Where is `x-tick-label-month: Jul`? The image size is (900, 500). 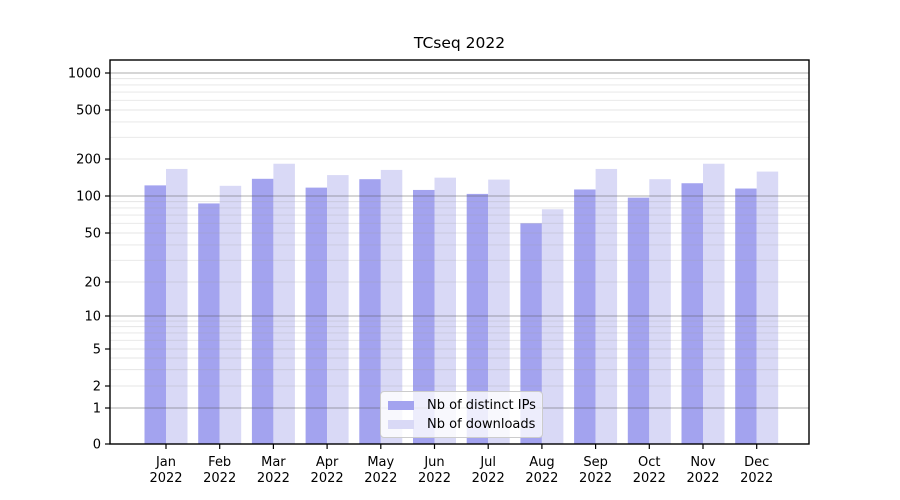 x-tick-label-month: Jul is located at coordinates (487, 462).